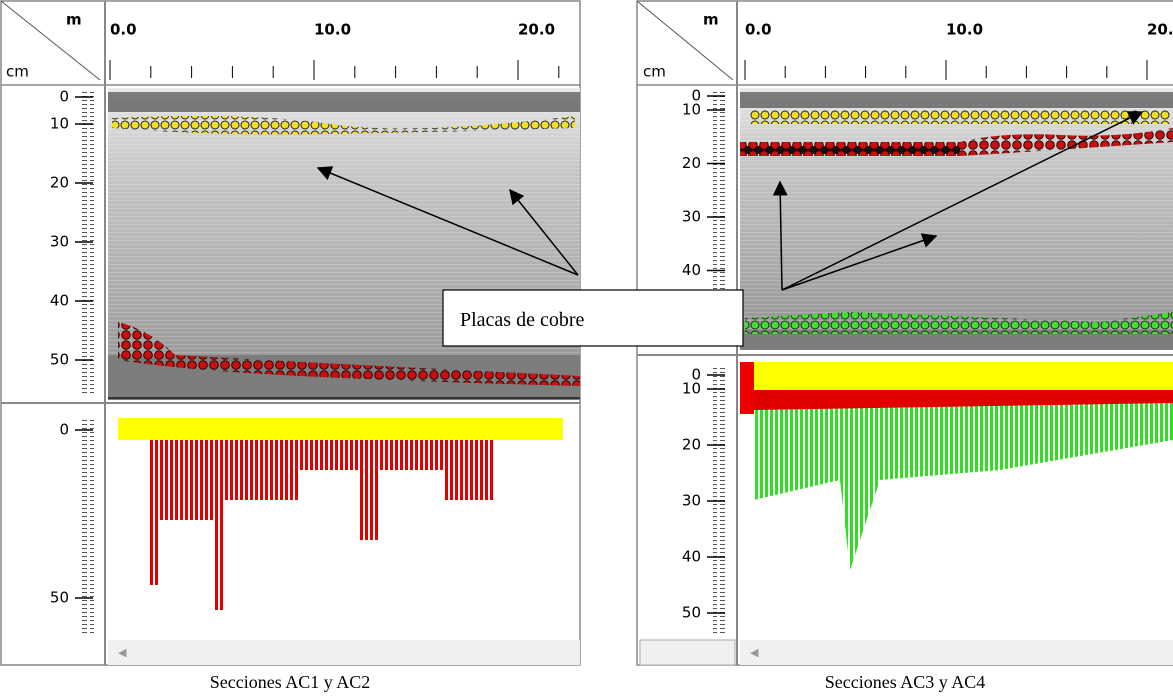 The width and height of the screenshot is (1173, 698). I want to click on caption: Secciones AC1 y AC2, so click(290, 682).